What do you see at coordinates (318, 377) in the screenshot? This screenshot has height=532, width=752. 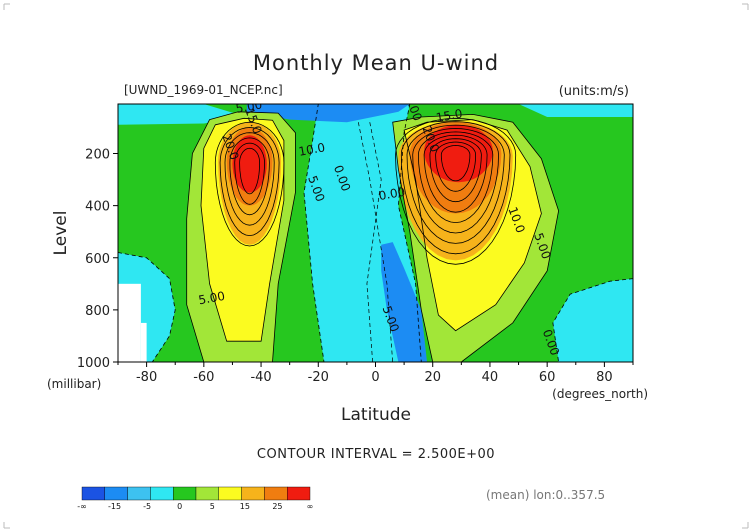 I see `x-tick-label: -20` at bounding box center [318, 377].